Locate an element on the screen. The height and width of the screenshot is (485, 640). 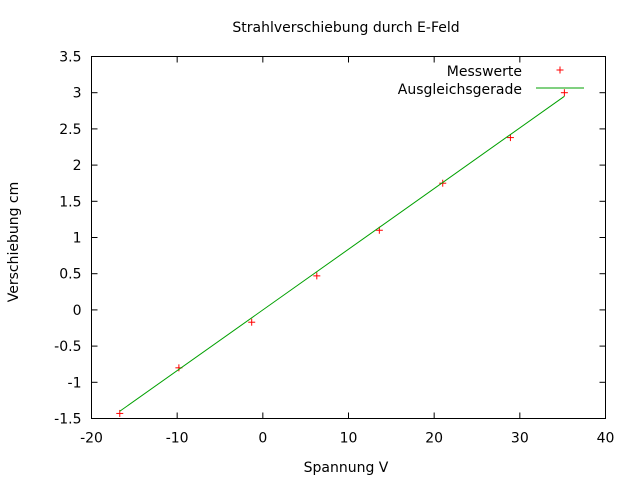
legend: Messwerte Ausgleichsgerade is located at coordinates (491, 81).